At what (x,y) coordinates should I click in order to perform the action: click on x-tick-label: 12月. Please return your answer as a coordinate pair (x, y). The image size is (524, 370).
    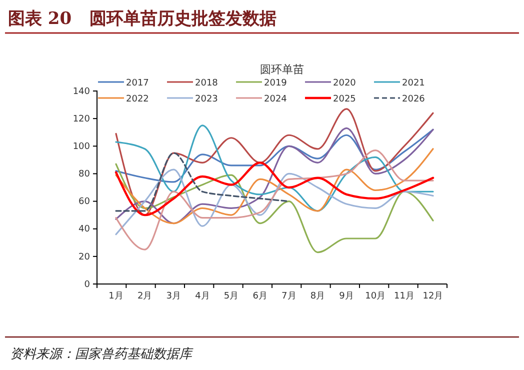
    Looking at the image, I should click on (433, 296).